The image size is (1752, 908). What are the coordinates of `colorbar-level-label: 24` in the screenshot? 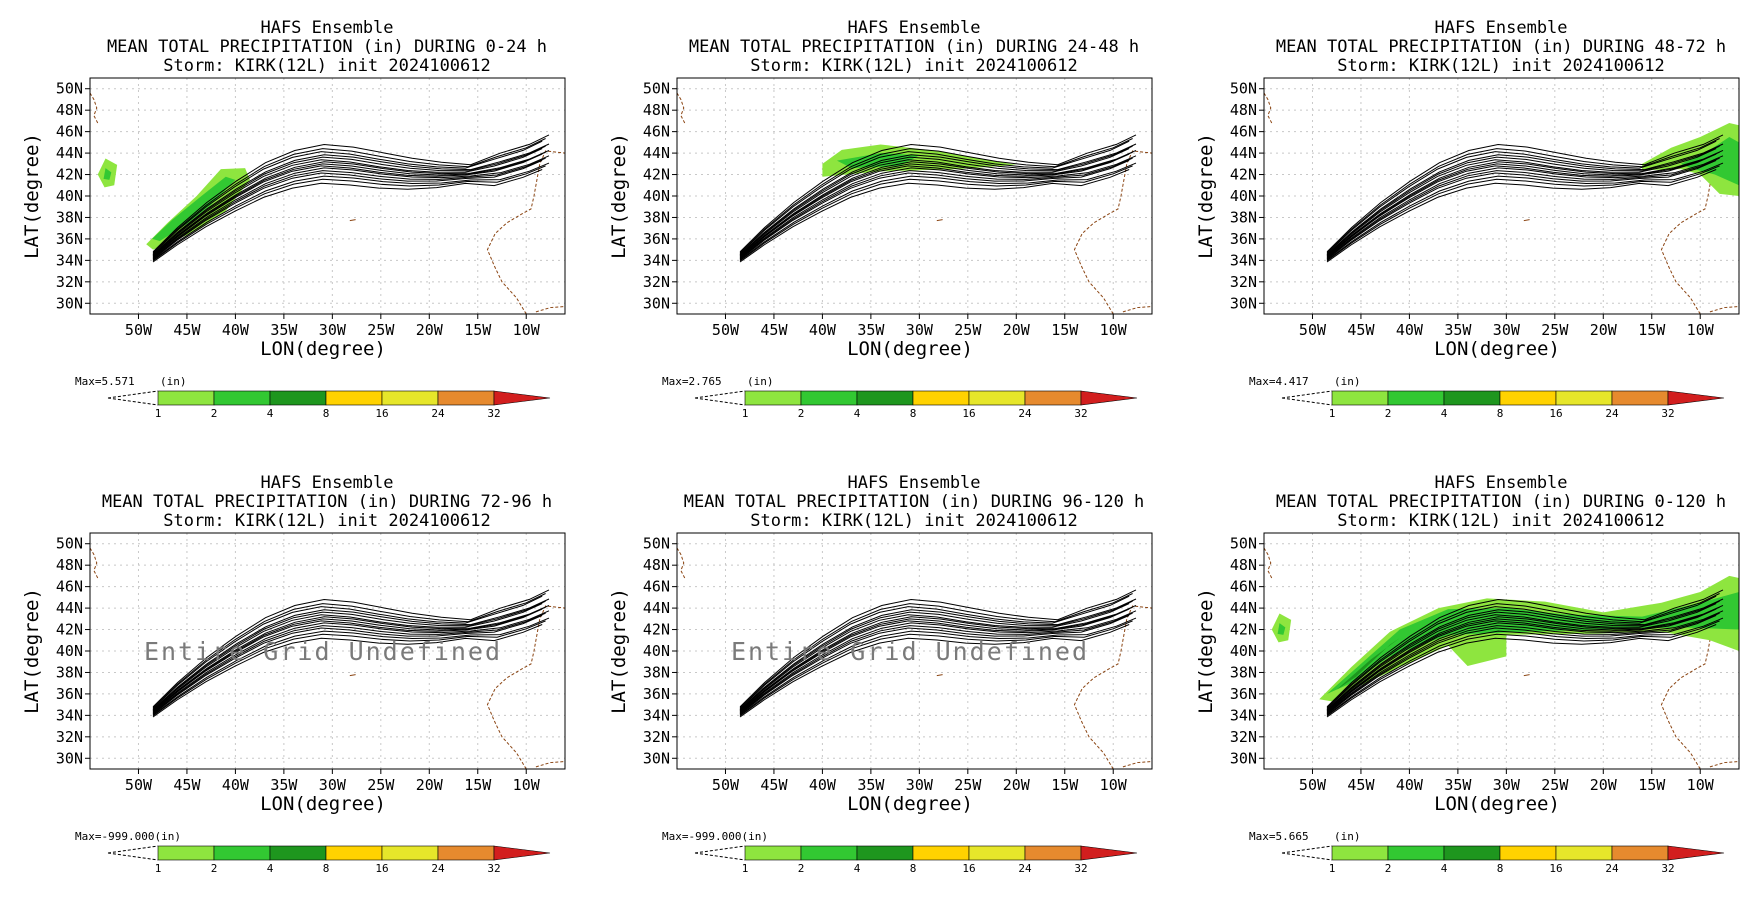 It's located at (1025, 413).